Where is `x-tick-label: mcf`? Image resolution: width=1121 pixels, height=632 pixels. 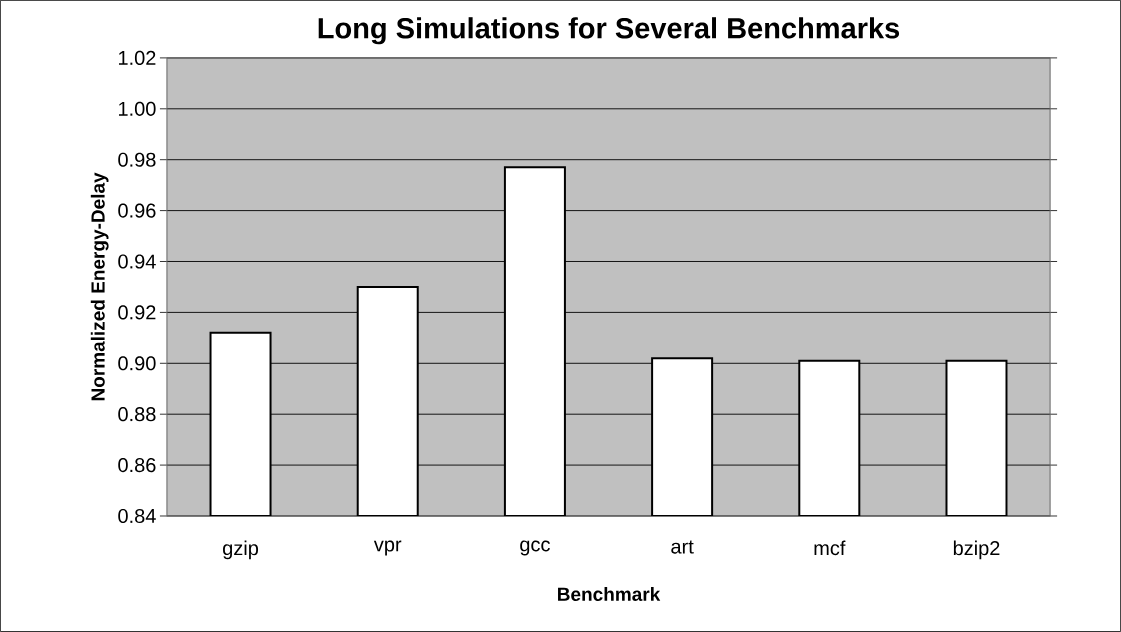
x-tick-label: mcf is located at coordinates (830, 548).